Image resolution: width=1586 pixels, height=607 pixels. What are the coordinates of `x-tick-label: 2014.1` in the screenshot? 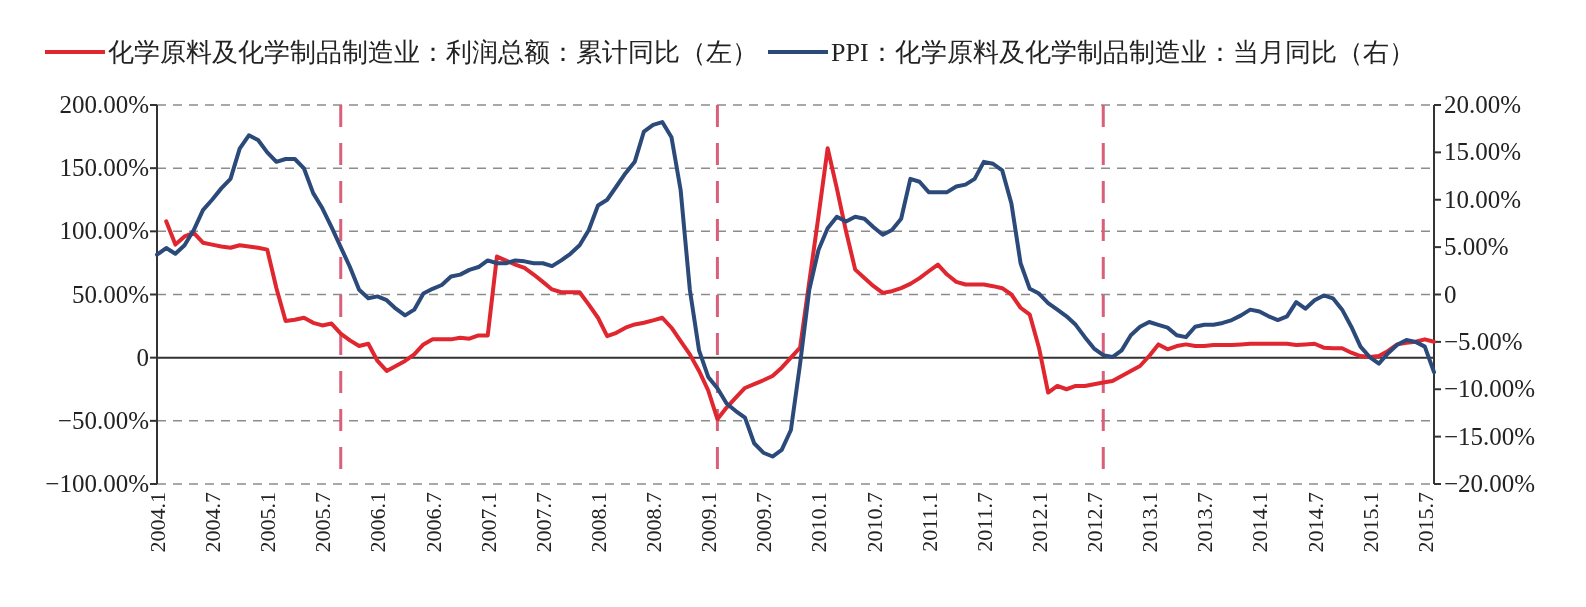 It's located at (1260, 522).